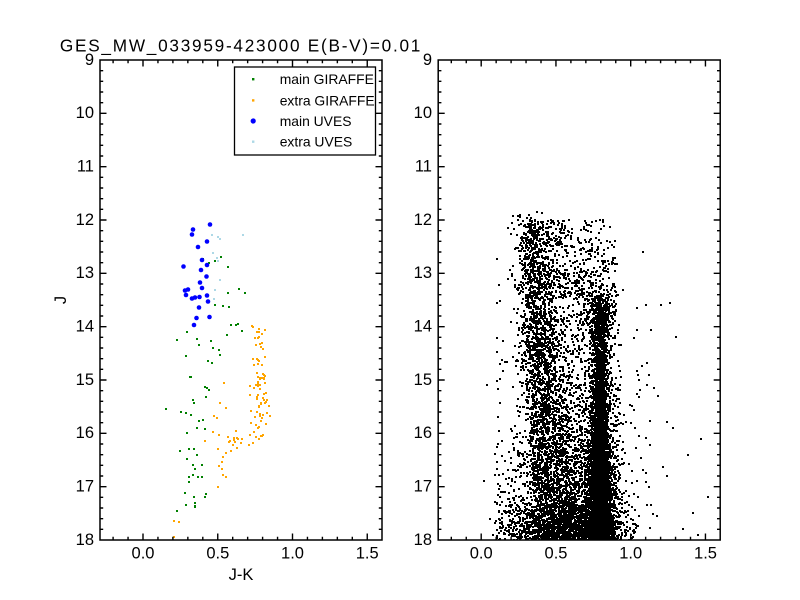  Describe the element at coordinates (316, 121) in the screenshot. I see `svg-text: main UVES` at that location.